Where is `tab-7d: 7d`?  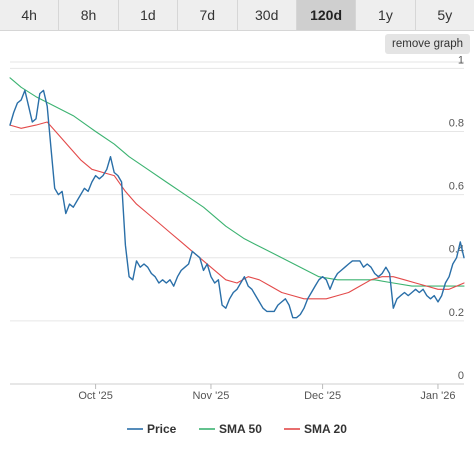 tab-7d: 7d is located at coordinates (208, 15).